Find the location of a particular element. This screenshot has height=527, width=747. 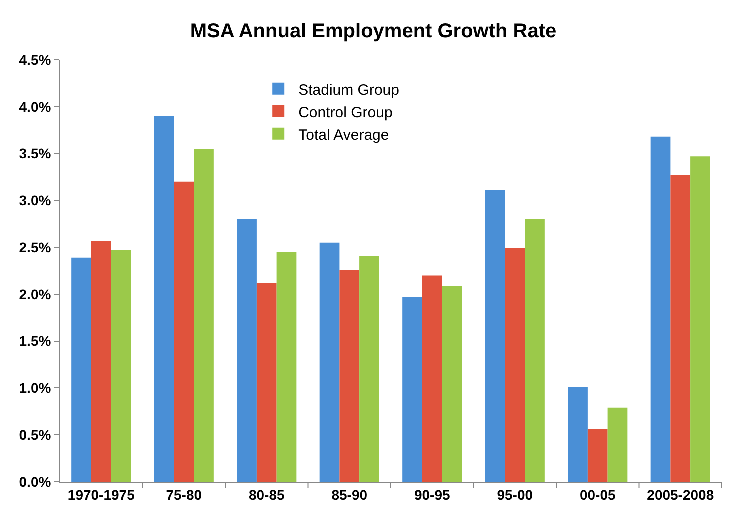

y-tick-label: 0.5% is located at coordinates (35, 435).